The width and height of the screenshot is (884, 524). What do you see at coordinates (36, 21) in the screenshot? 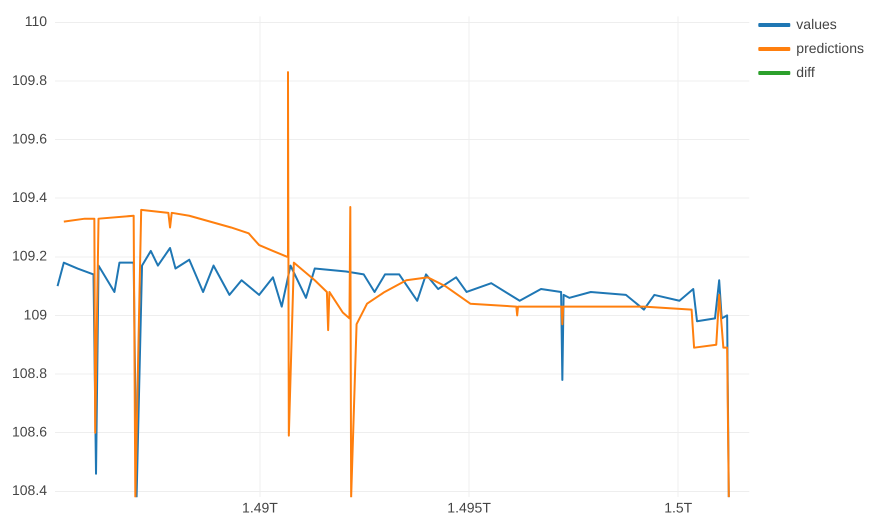
I see `y-tick-label: 110` at bounding box center [36, 21].